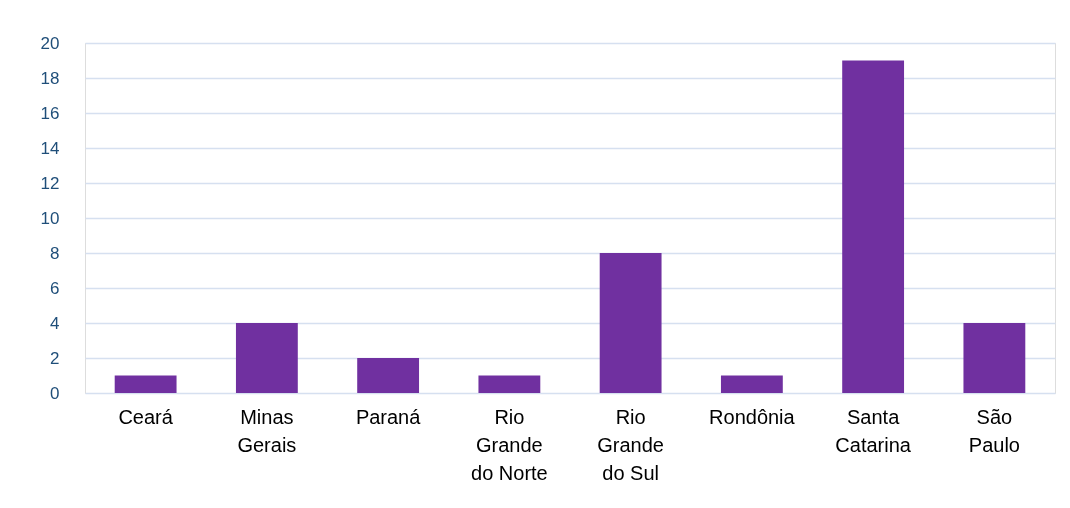  Describe the element at coordinates (55, 358) in the screenshot. I see `y-tick-label: 2` at that location.